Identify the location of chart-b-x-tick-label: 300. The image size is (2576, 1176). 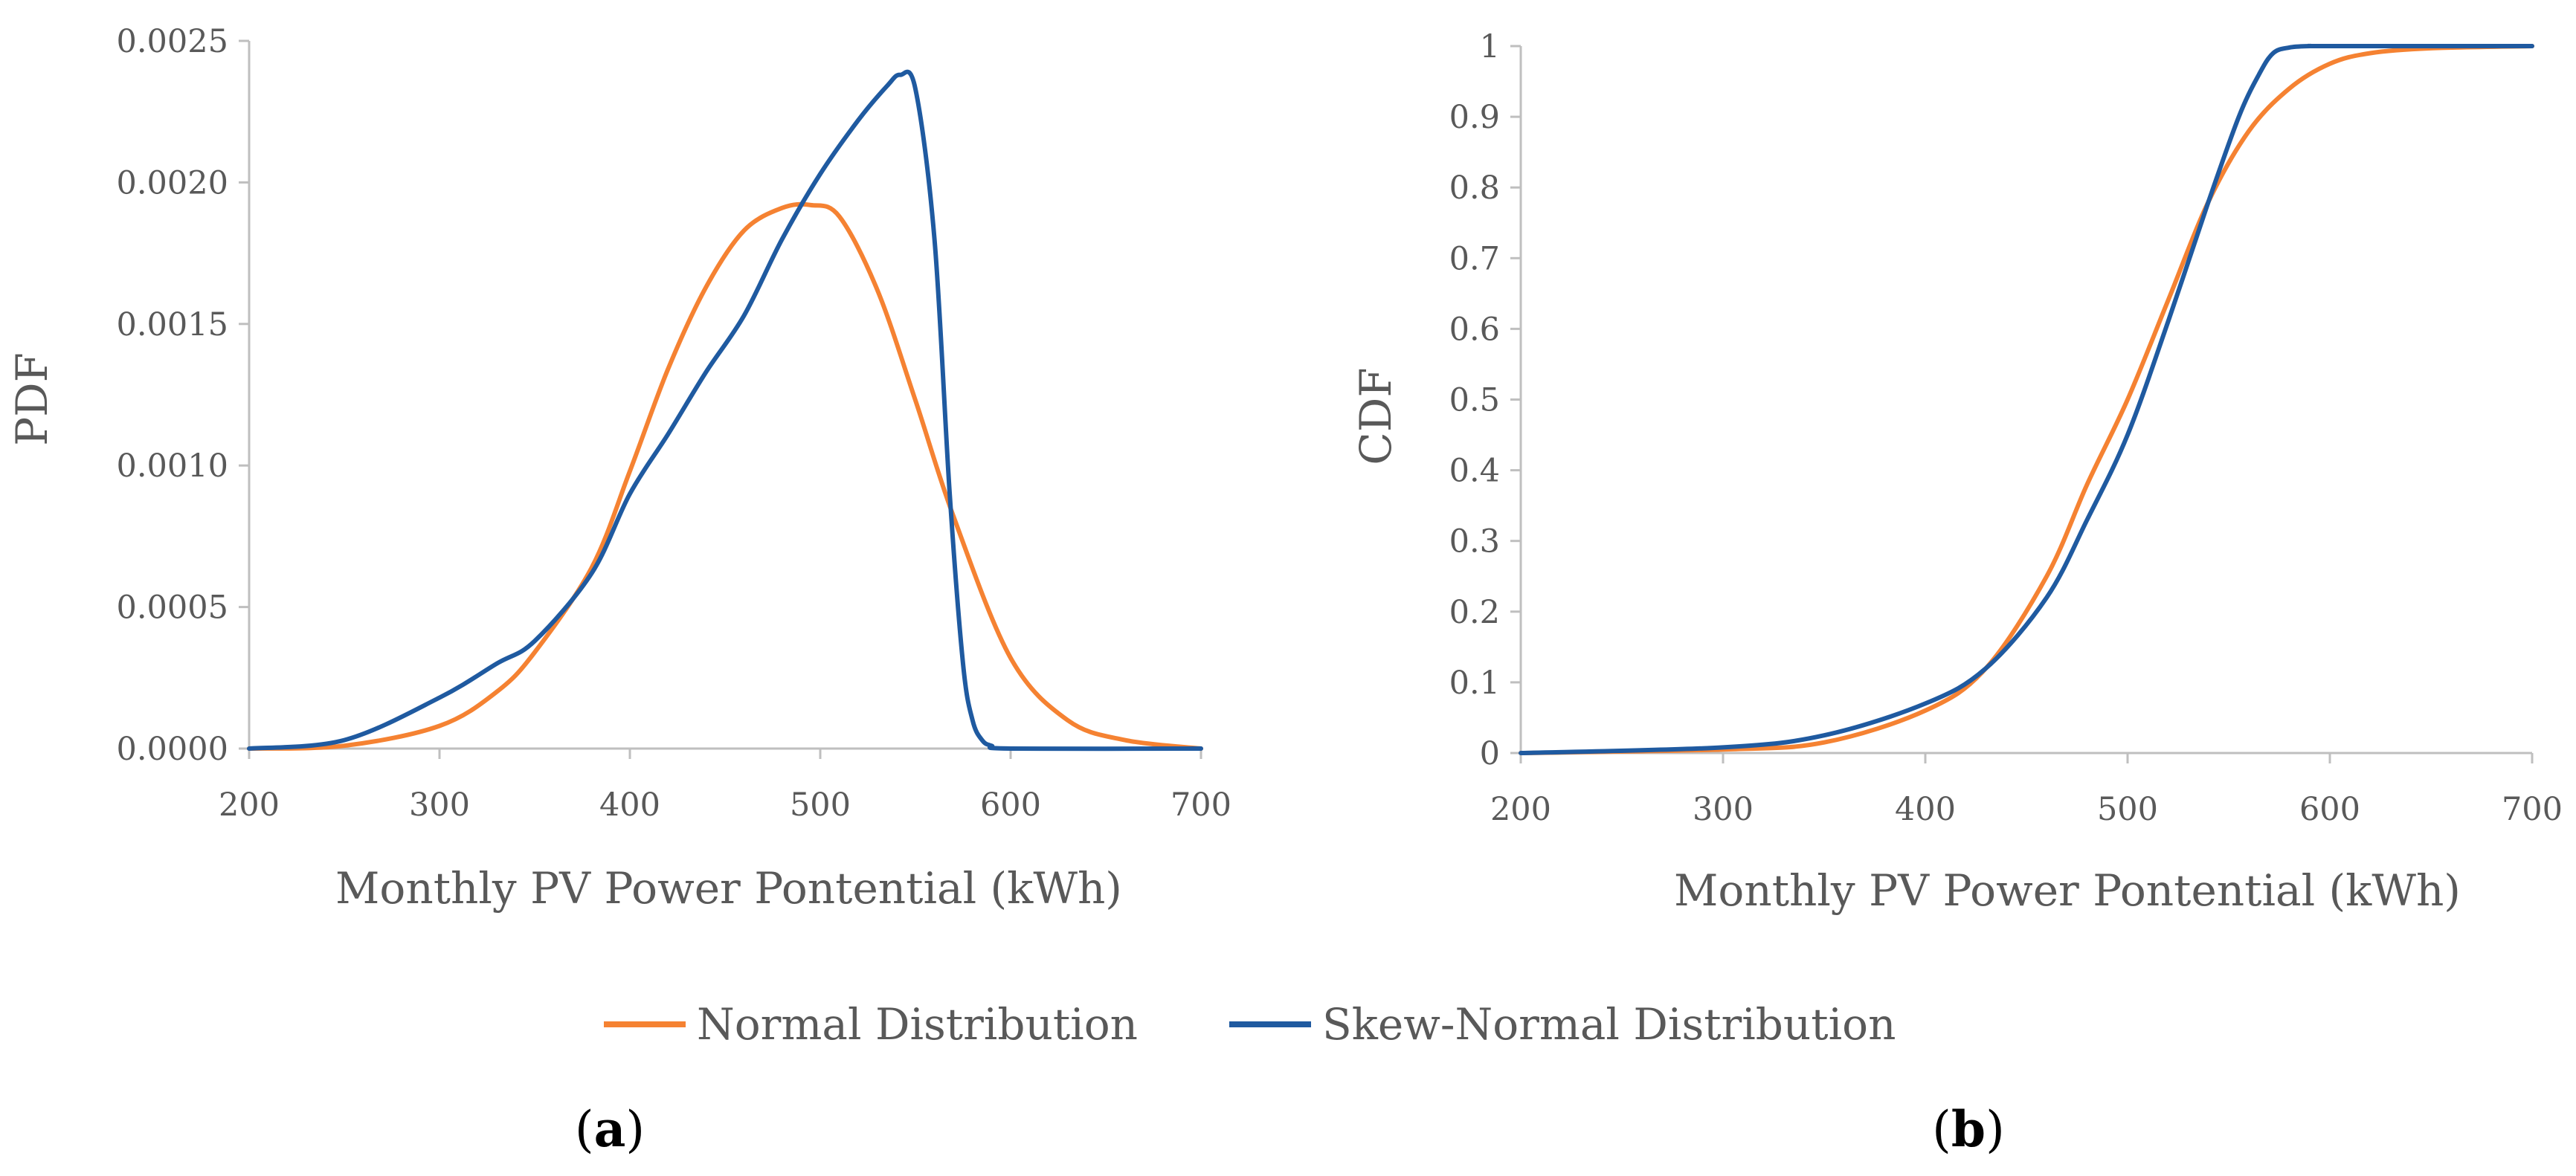
(1723, 809).